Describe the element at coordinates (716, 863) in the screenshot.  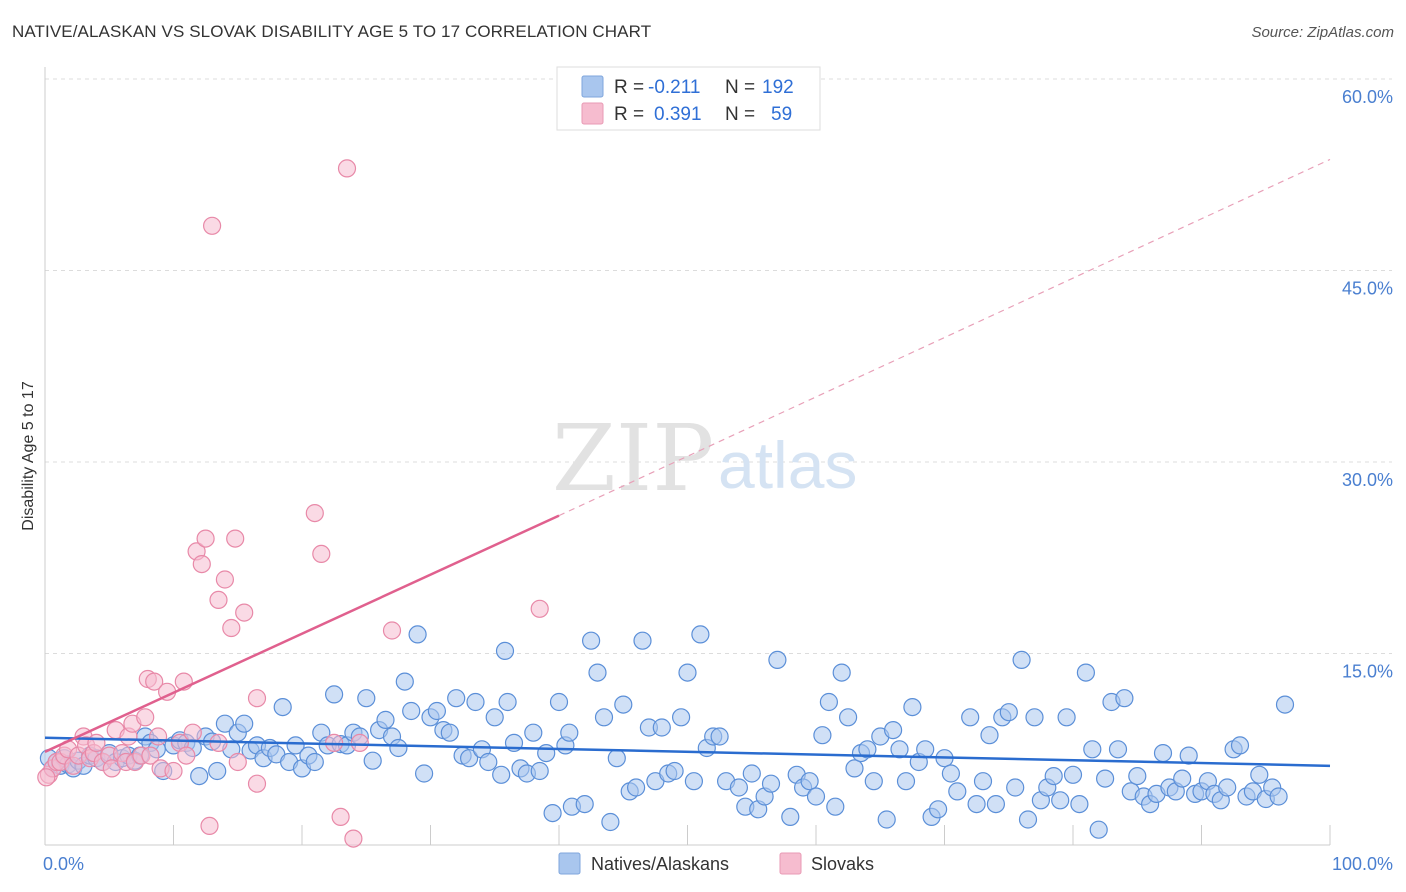
I see `series-legend: Natives/Alaskans Slovaks` at that location.